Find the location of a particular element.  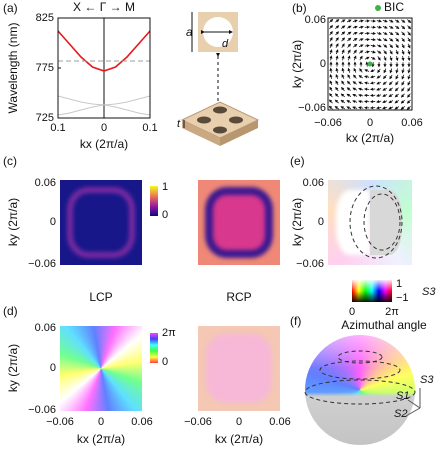

d-label: d is located at coordinates (225, 44).